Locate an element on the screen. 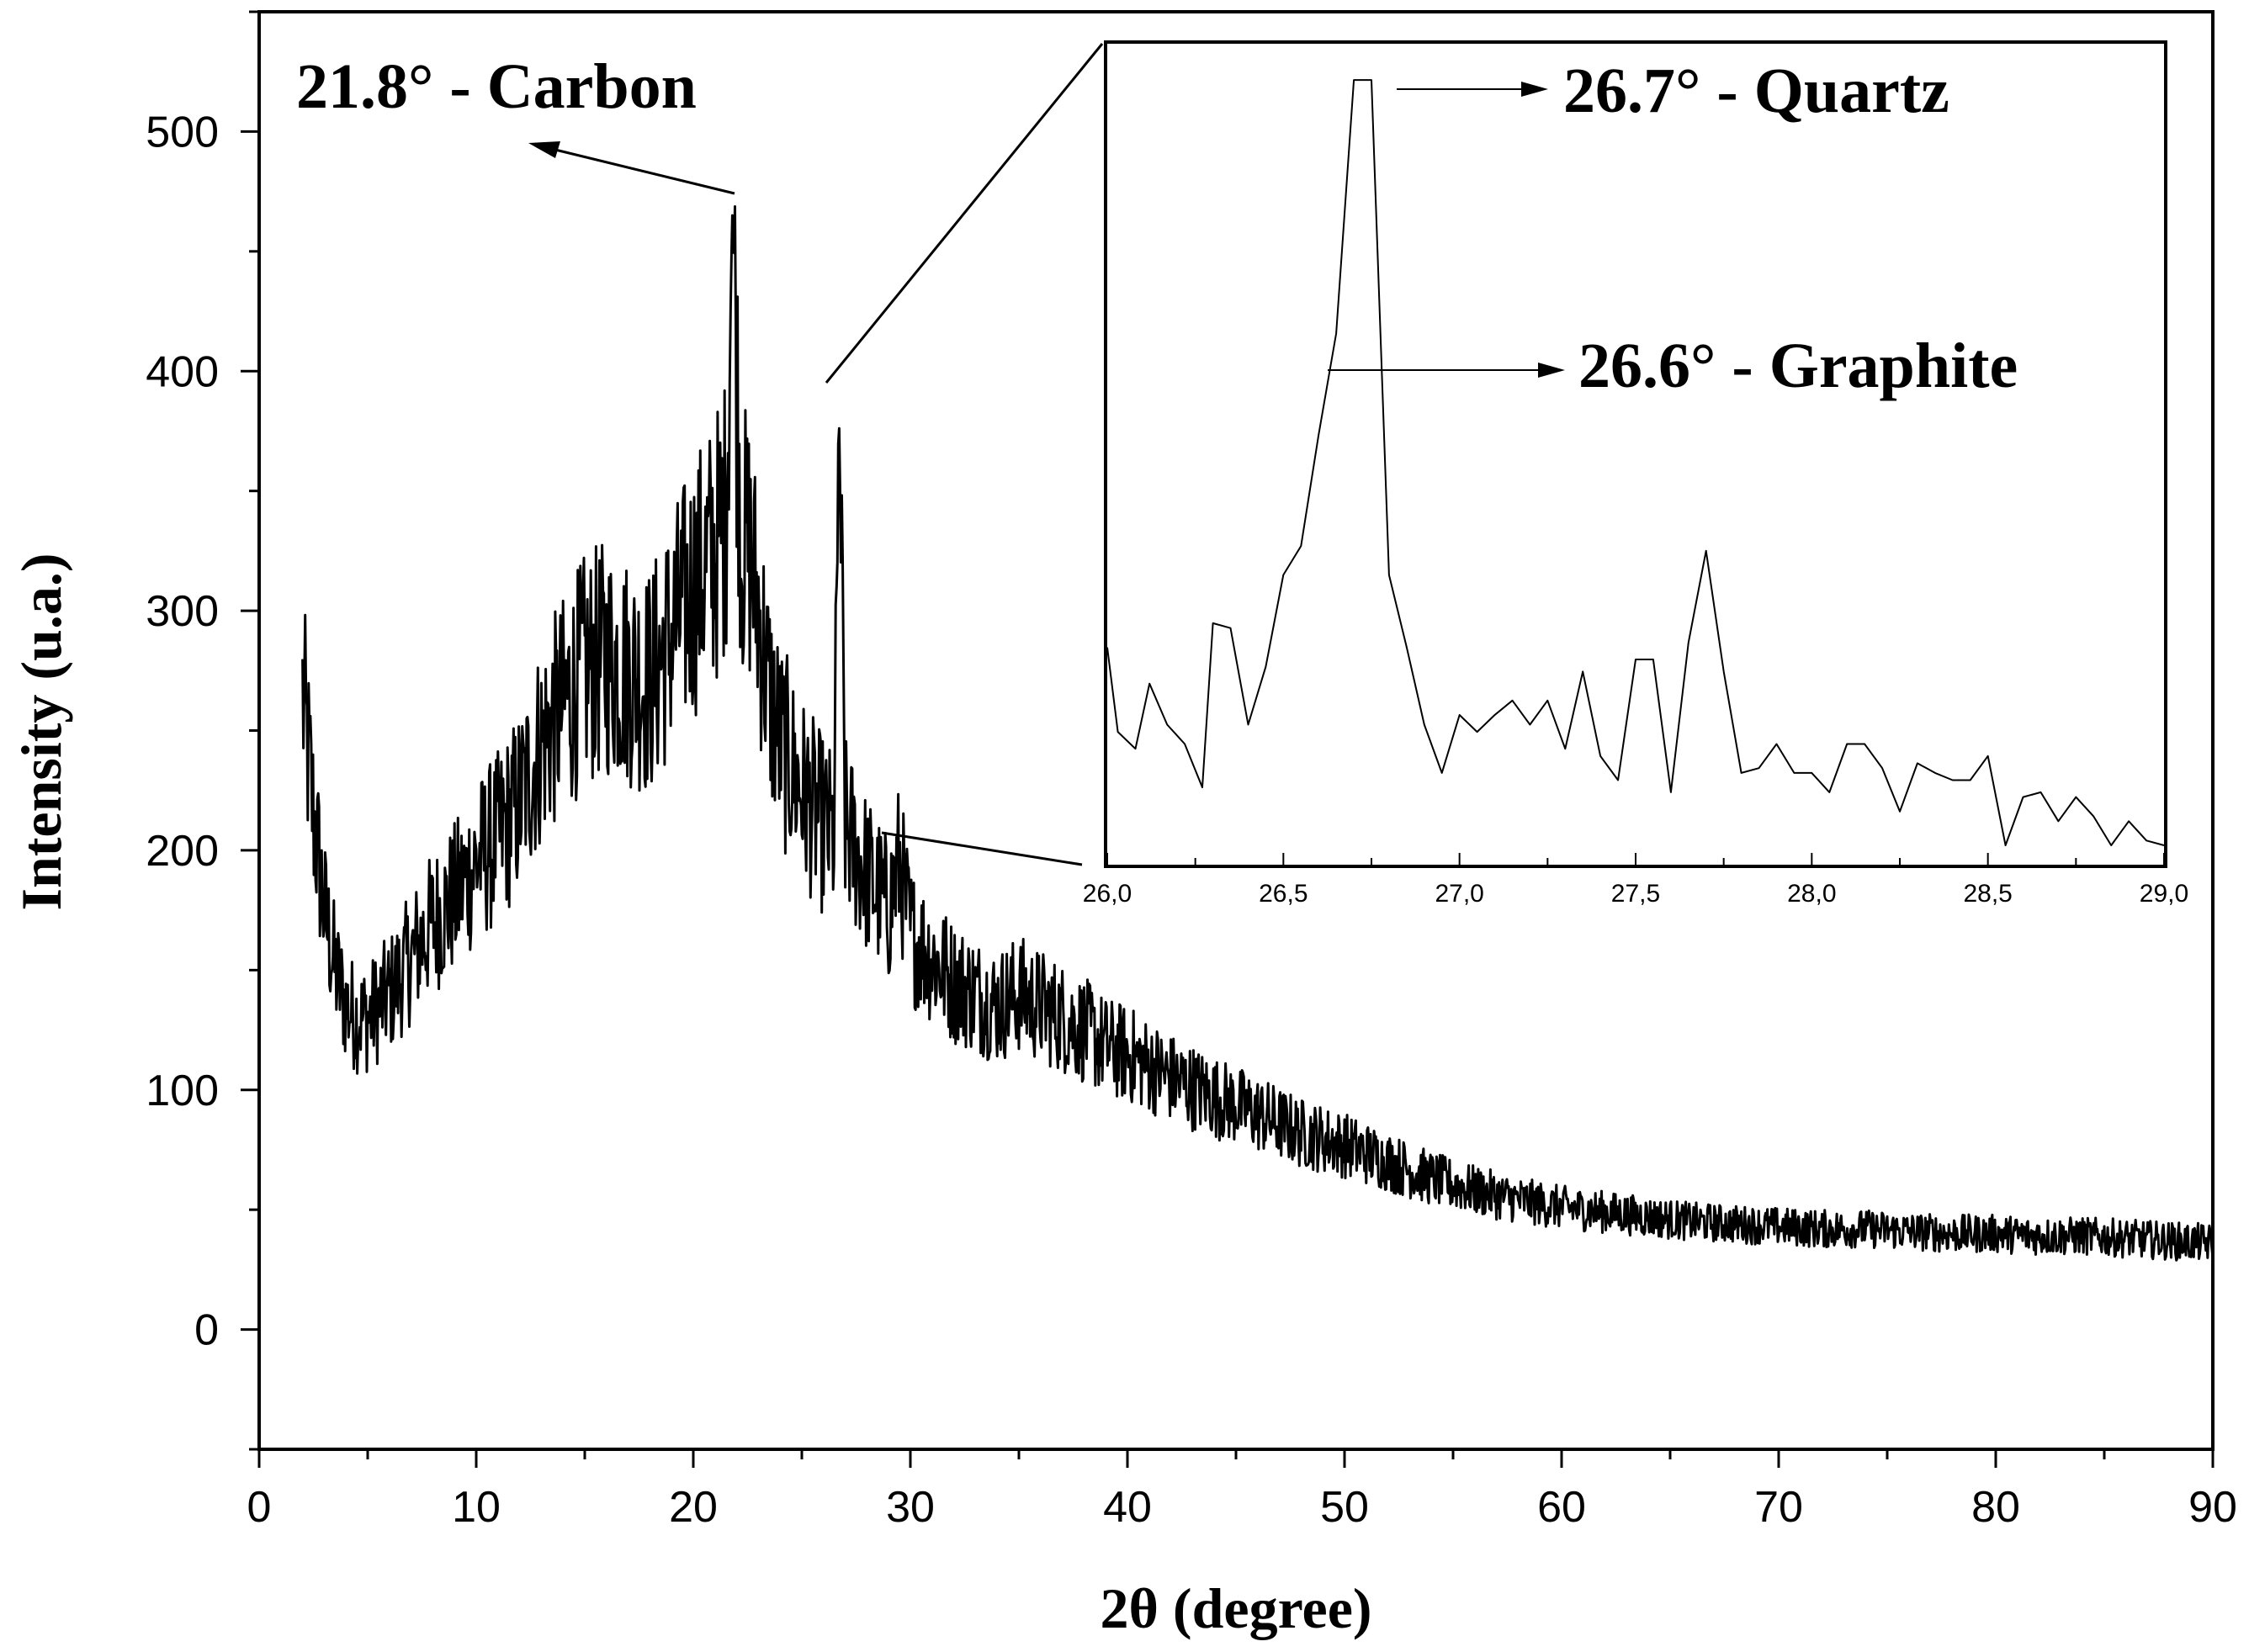  y-axis: 0 100 200 300 400 500 is located at coordinates (202, 730).